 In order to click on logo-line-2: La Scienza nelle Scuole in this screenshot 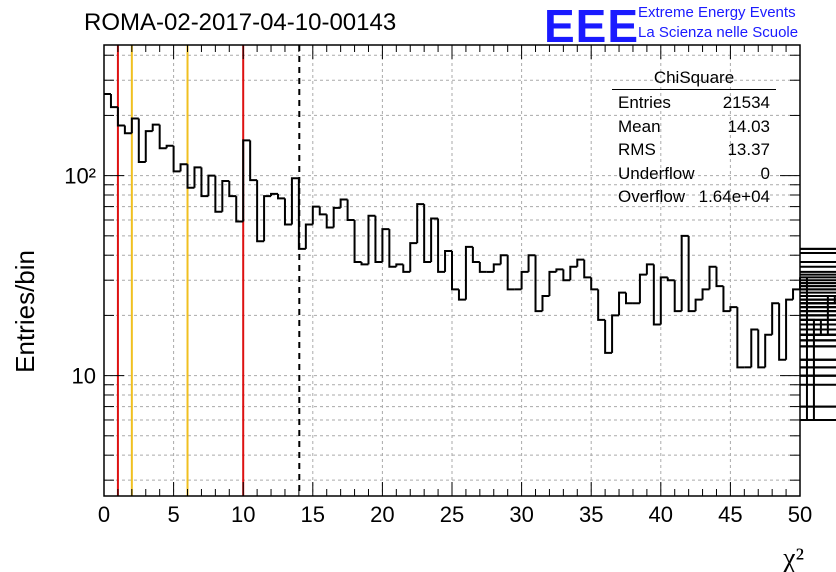, I will do `click(718, 32)`.